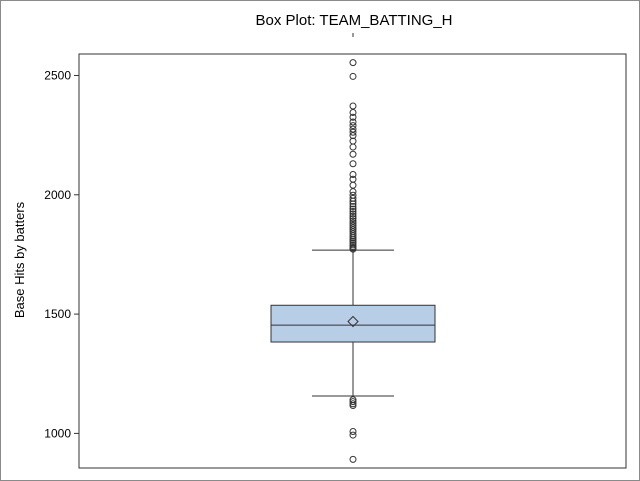 The height and width of the screenshot is (481, 640). Describe the element at coordinates (57, 433) in the screenshot. I see `y-tick-label: 1000` at that location.